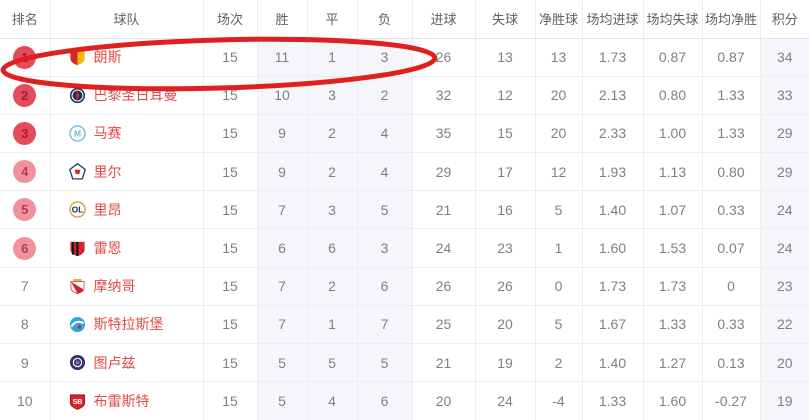 This screenshot has height=420, width=809. Describe the element at coordinates (504, 57) in the screenshot. I see `cell-ga: 13` at that location.